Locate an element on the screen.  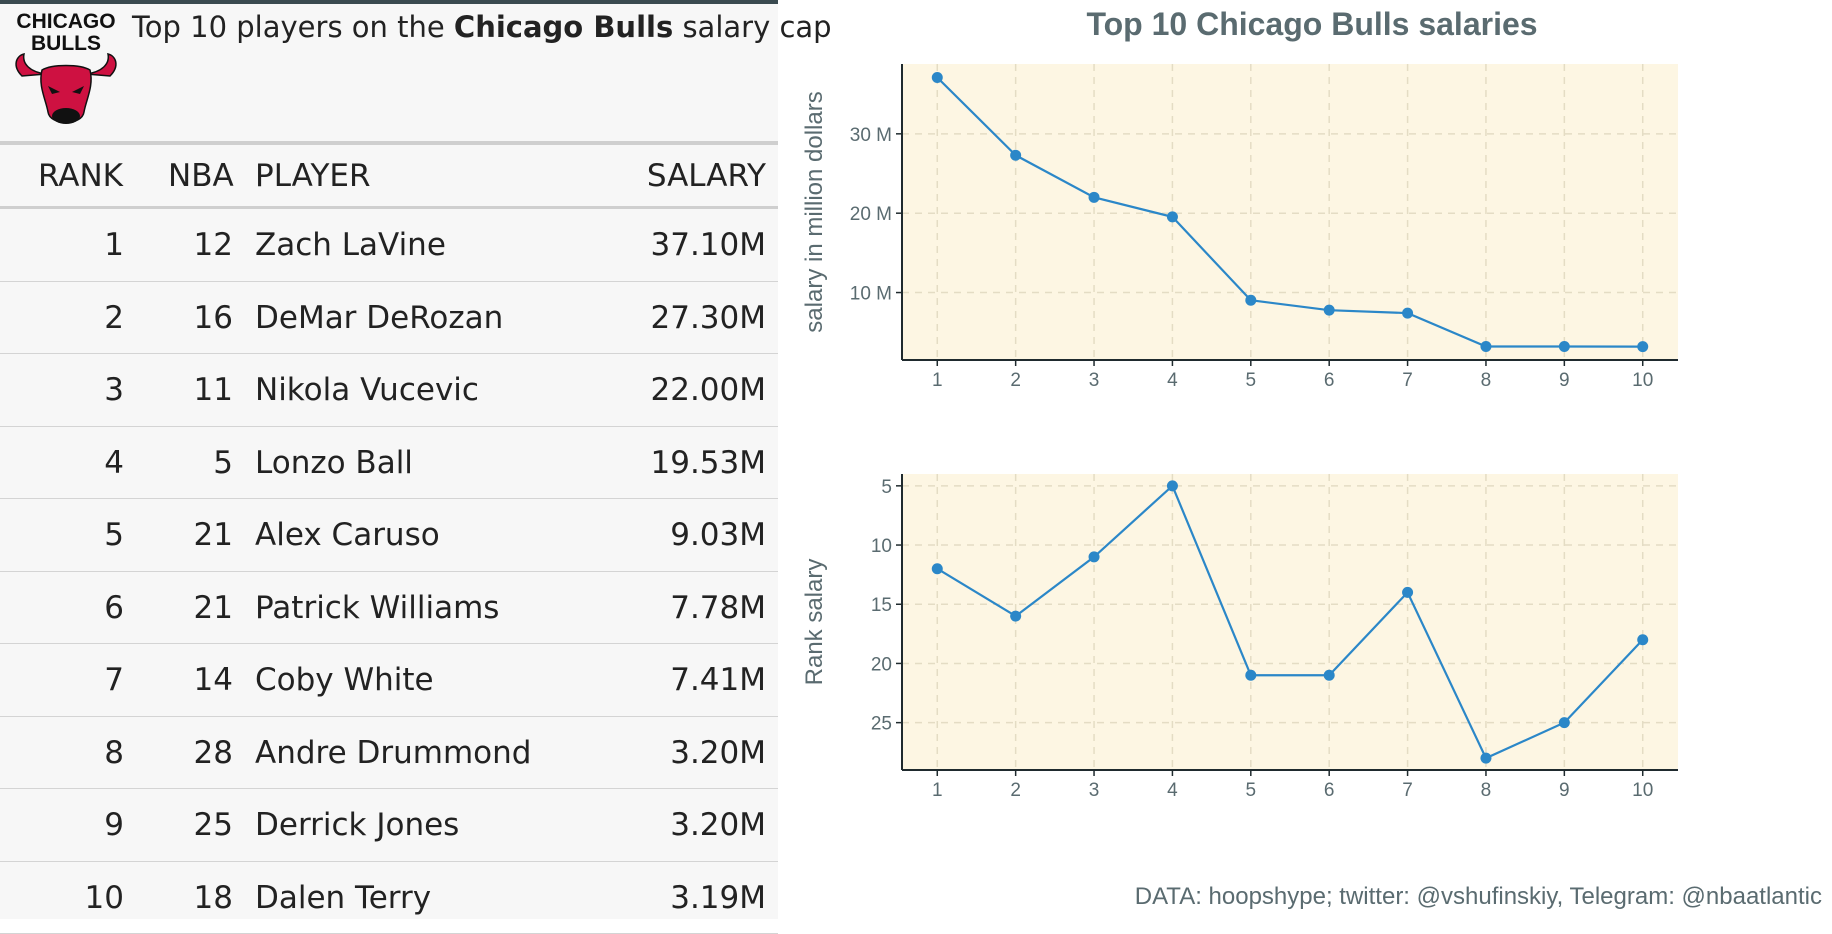
cell-rank: 5 is located at coordinates (114, 535).